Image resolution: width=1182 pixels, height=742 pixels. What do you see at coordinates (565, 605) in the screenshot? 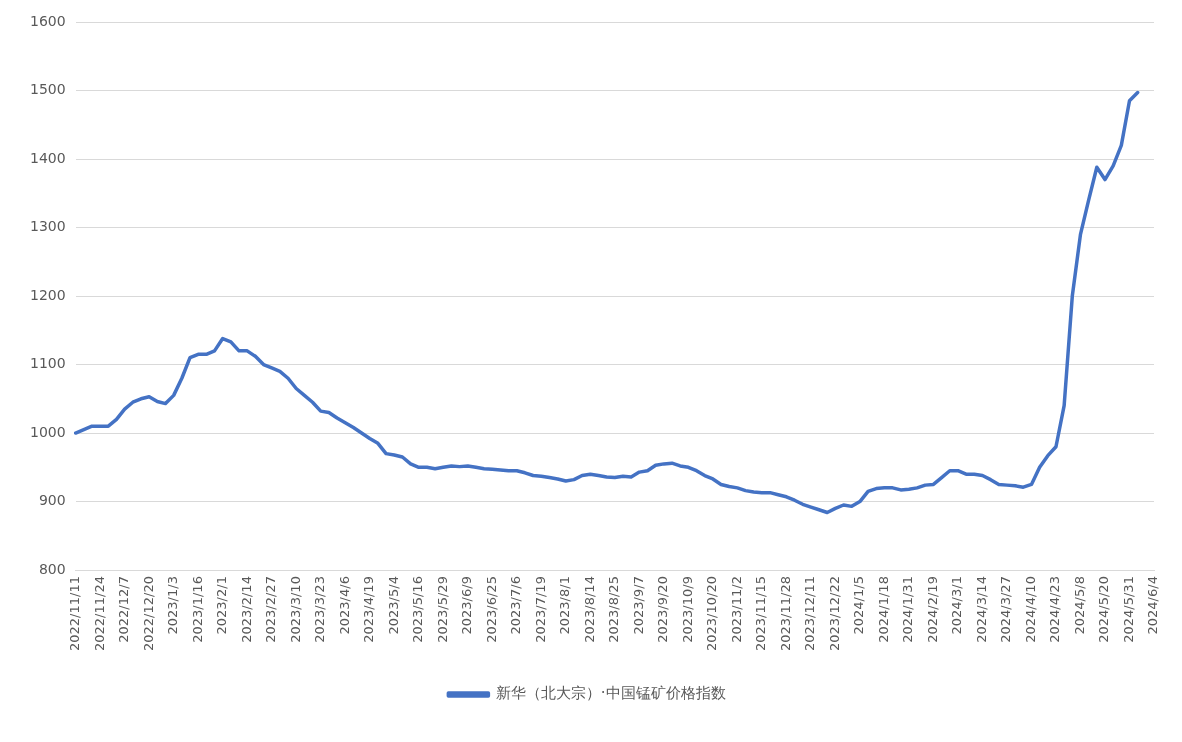
I see `x-tick-label: 2023/8/1` at bounding box center [565, 605].